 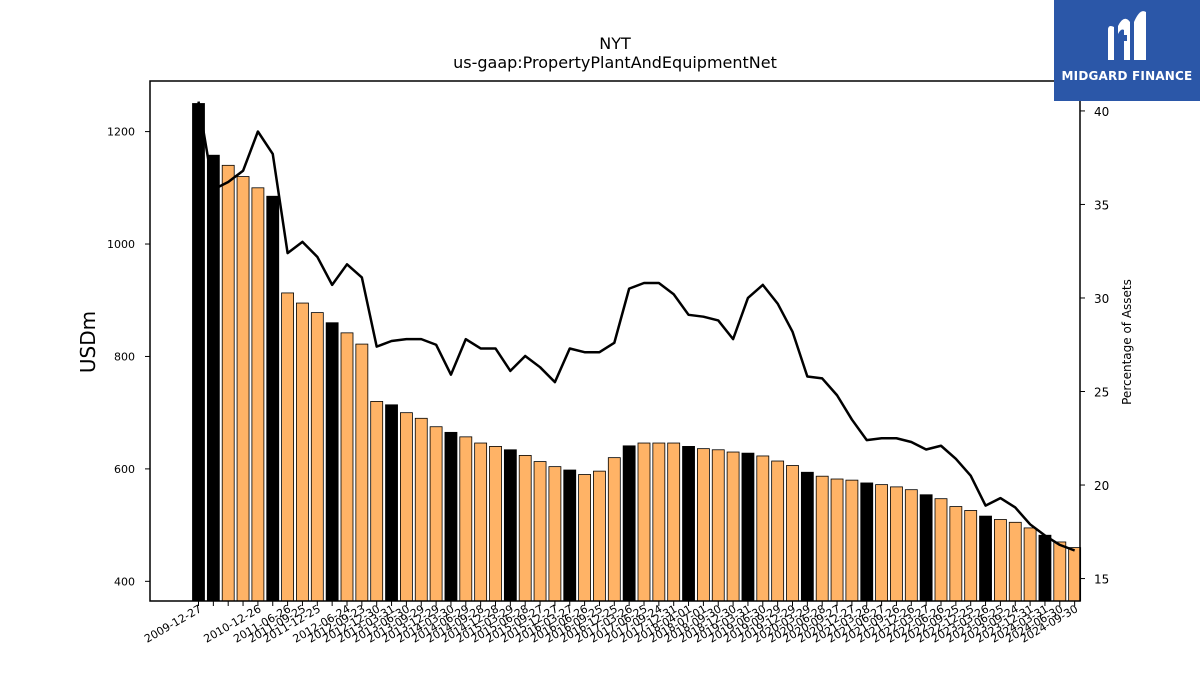 What do you see at coordinates (1127, 35) in the screenshot?
I see `logo-mark-icon` at bounding box center [1127, 35].